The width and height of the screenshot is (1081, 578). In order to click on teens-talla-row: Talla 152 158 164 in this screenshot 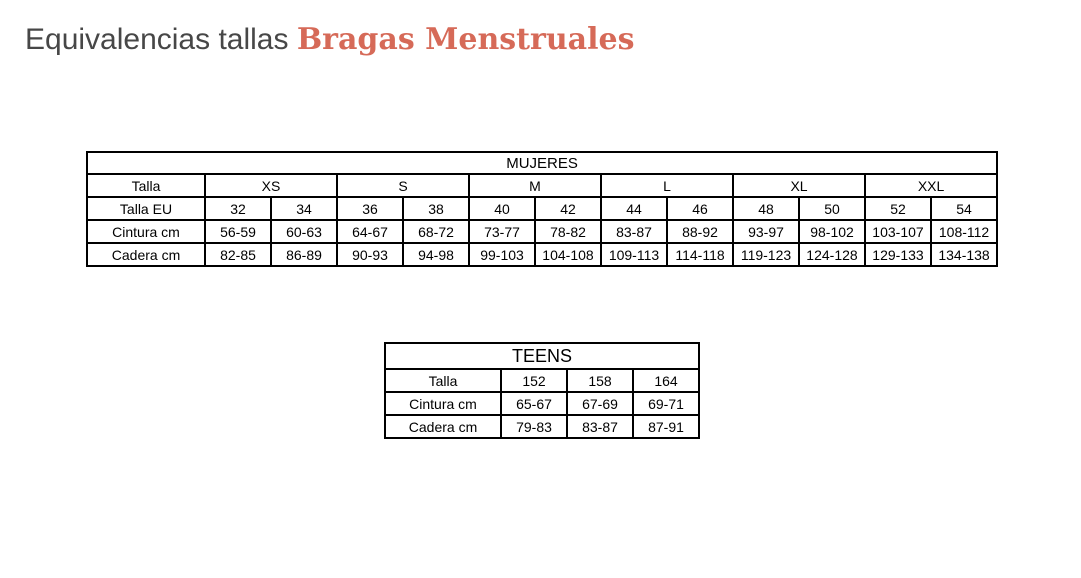, I will do `click(542, 380)`.